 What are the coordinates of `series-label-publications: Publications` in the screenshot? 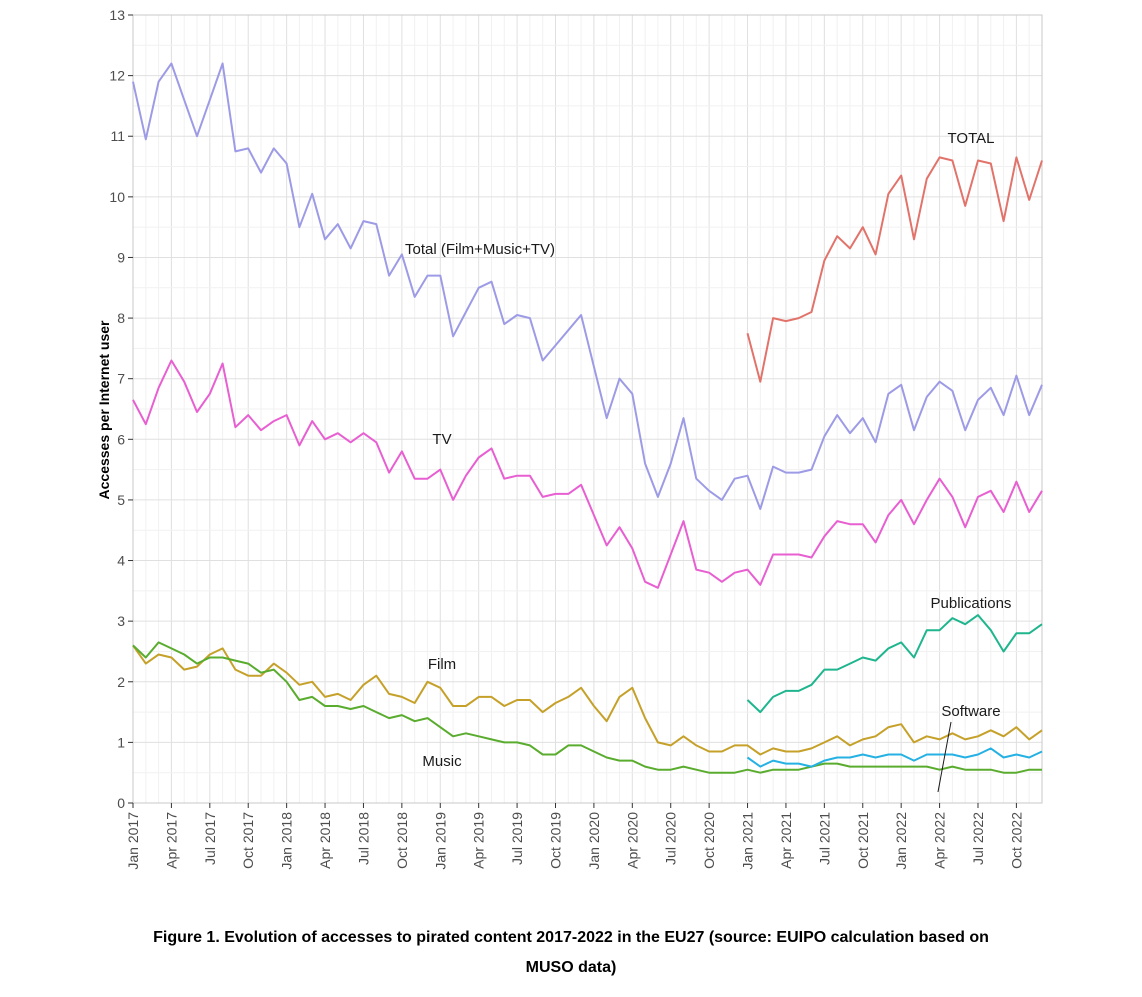 It's located at (971, 603).